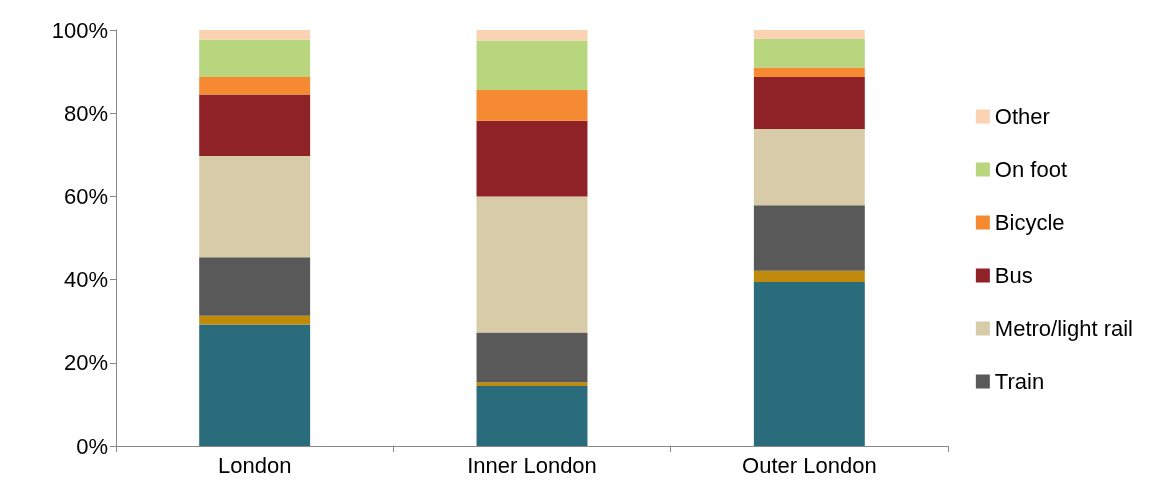  What do you see at coordinates (809, 465) in the screenshot?
I see `x-tick-label: Outer London` at bounding box center [809, 465].